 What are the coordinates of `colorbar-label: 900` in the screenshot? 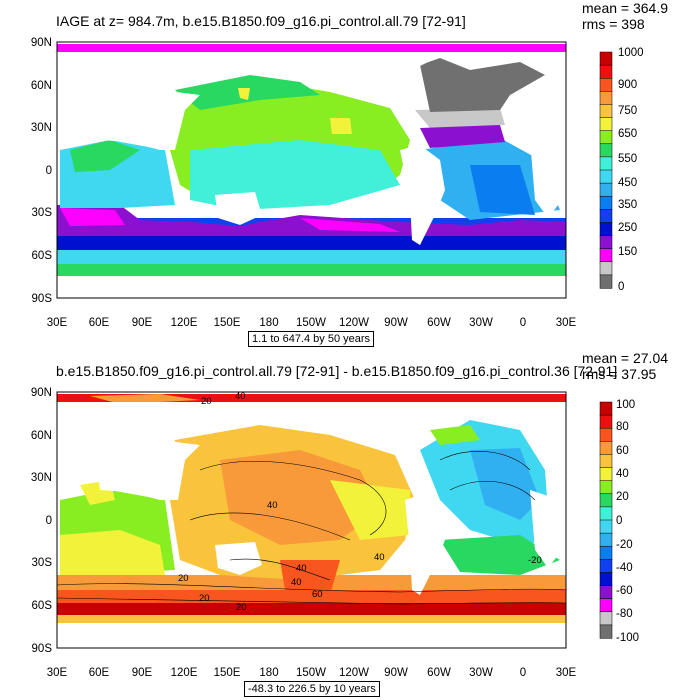 It's located at (627, 85).